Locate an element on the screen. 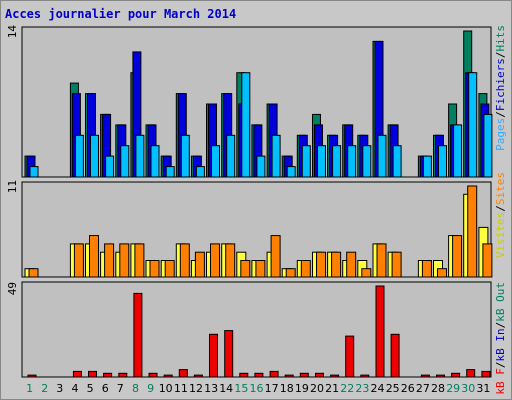  legend-kbout: kB Out is located at coordinates (500, 302).